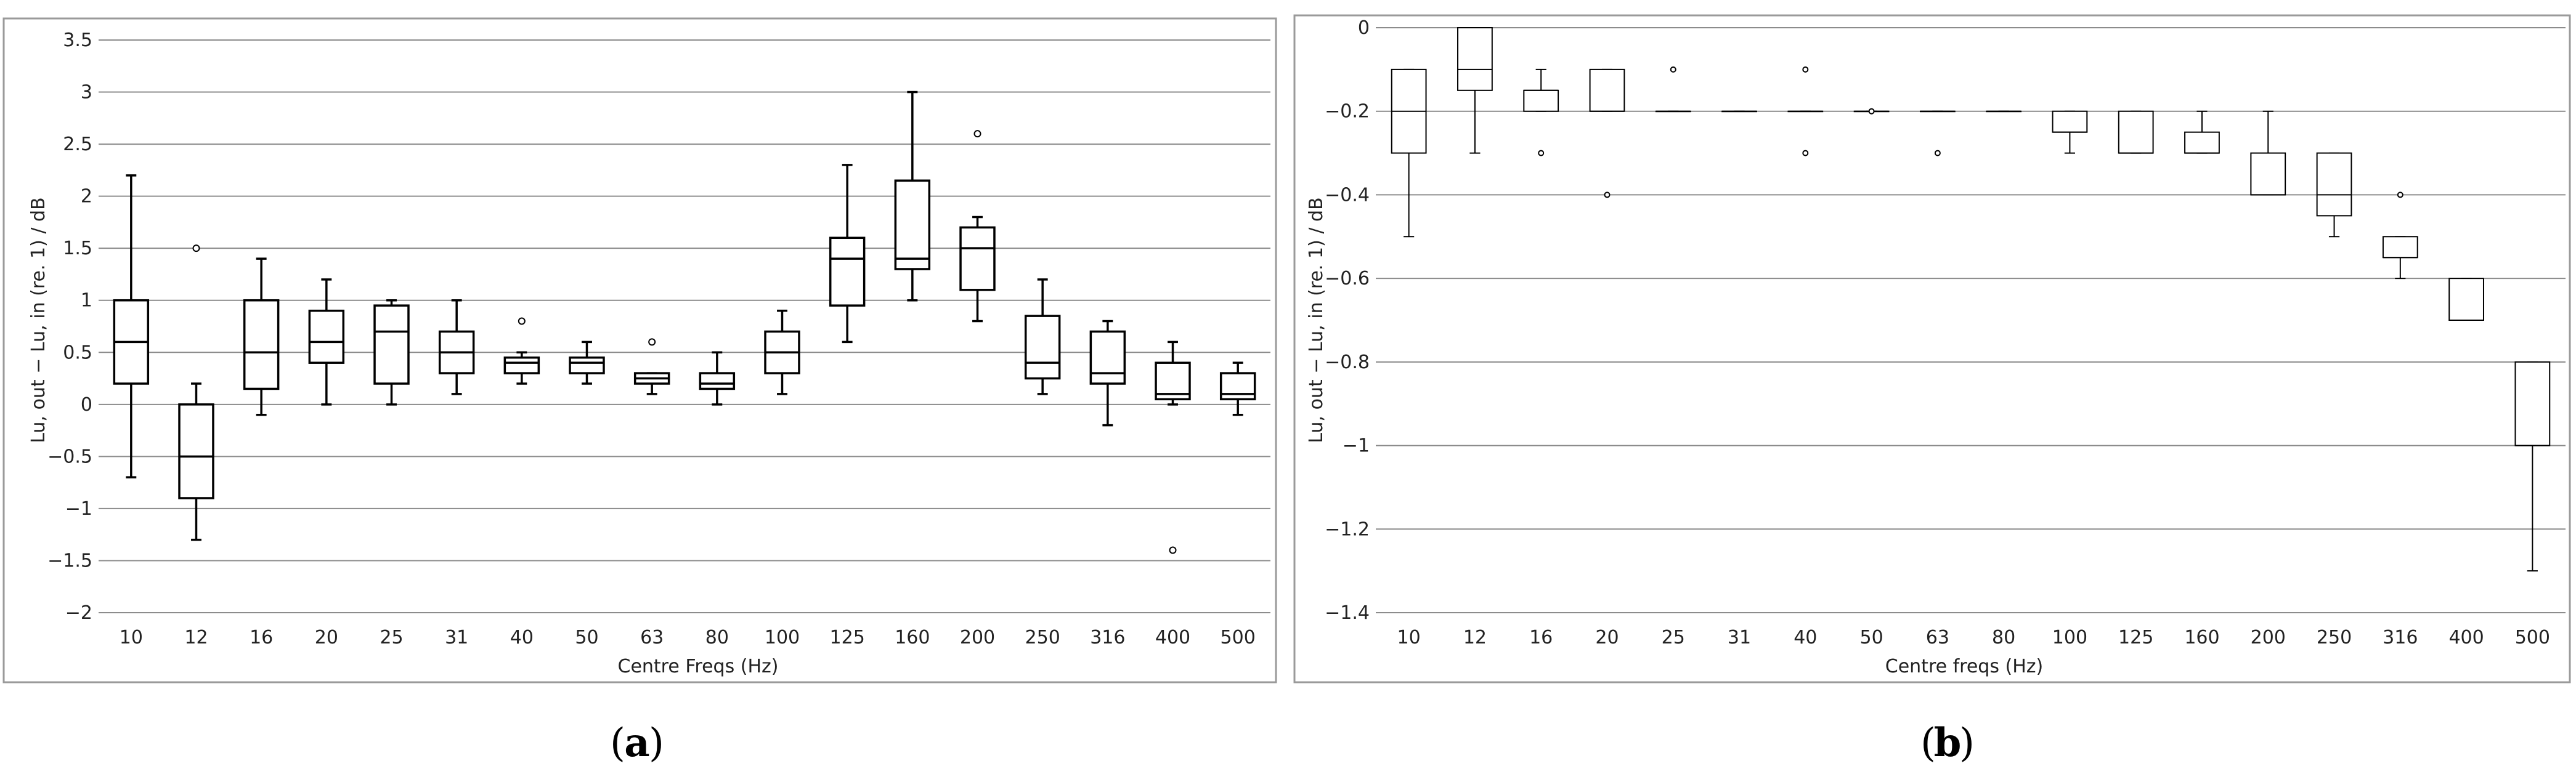  What do you see at coordinates (2201, 637) in the screenshot?
I see `chart-b-x-tick: 160` at bounding box center [2201, 637].